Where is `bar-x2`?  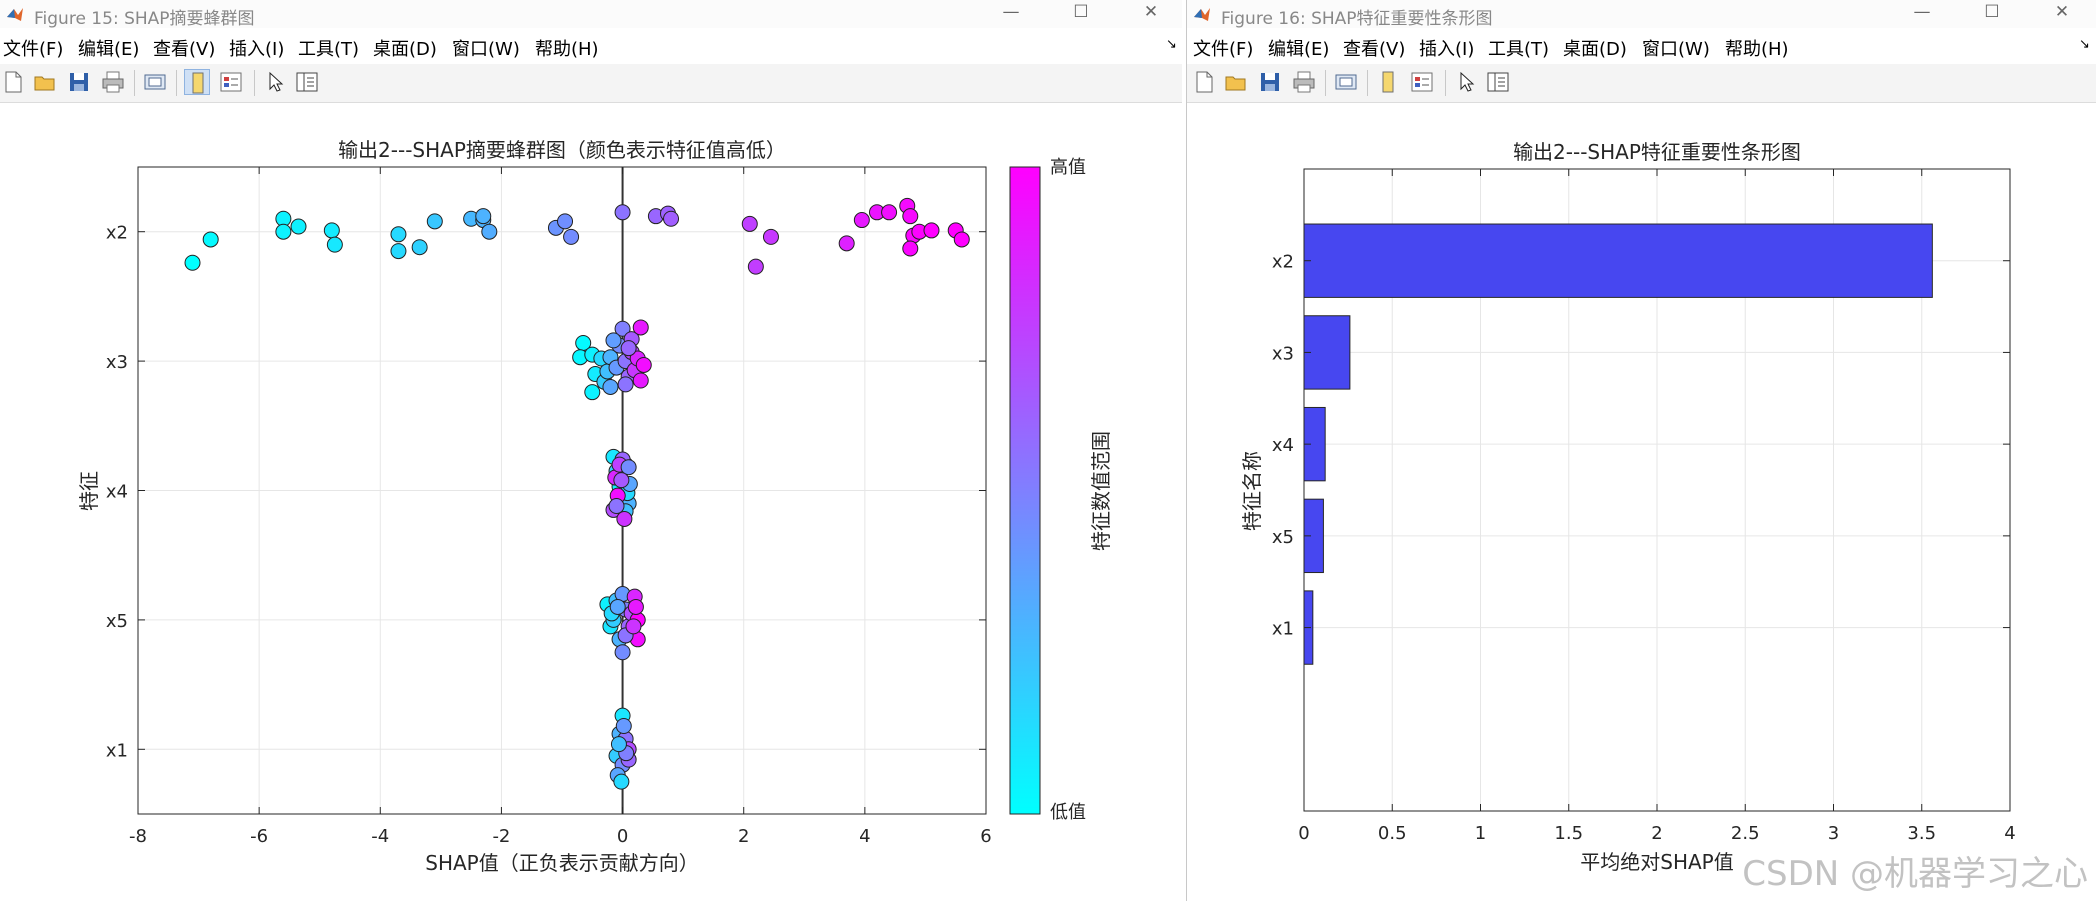
bar-x2 is located at coordinates (1618, 260).